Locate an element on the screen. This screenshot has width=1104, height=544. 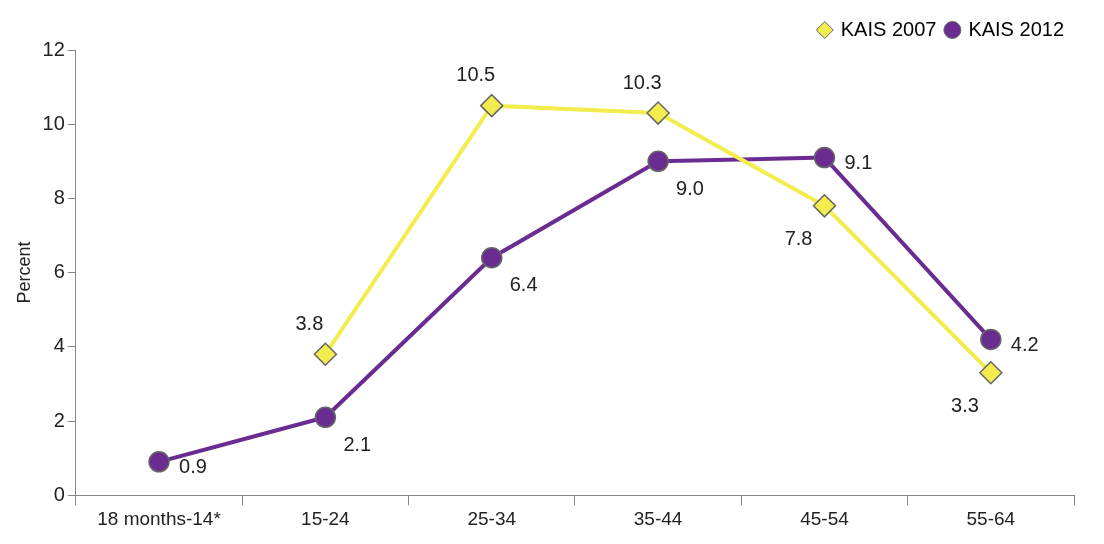
legend-label: KAIS 2012 is located at coordinates (1016, 28).